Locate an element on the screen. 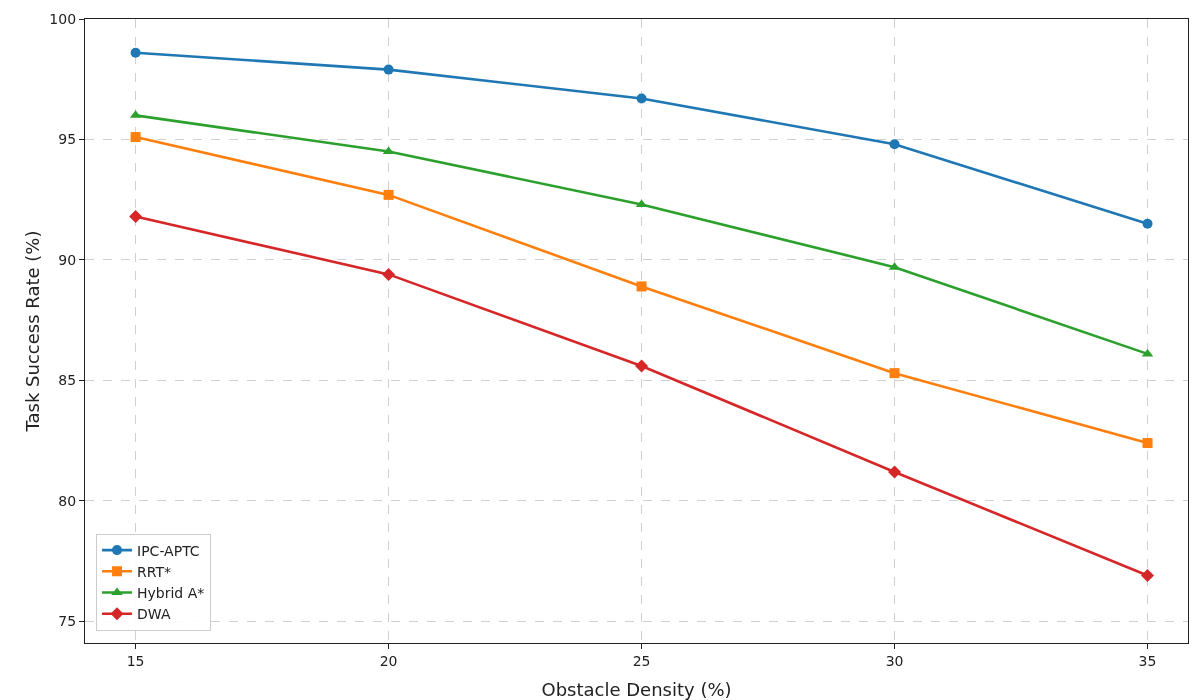 The height and width of the screenshot is (700, 1192). y-axis-title: Task Success Rate (%) is located at coordinates (32, 331).